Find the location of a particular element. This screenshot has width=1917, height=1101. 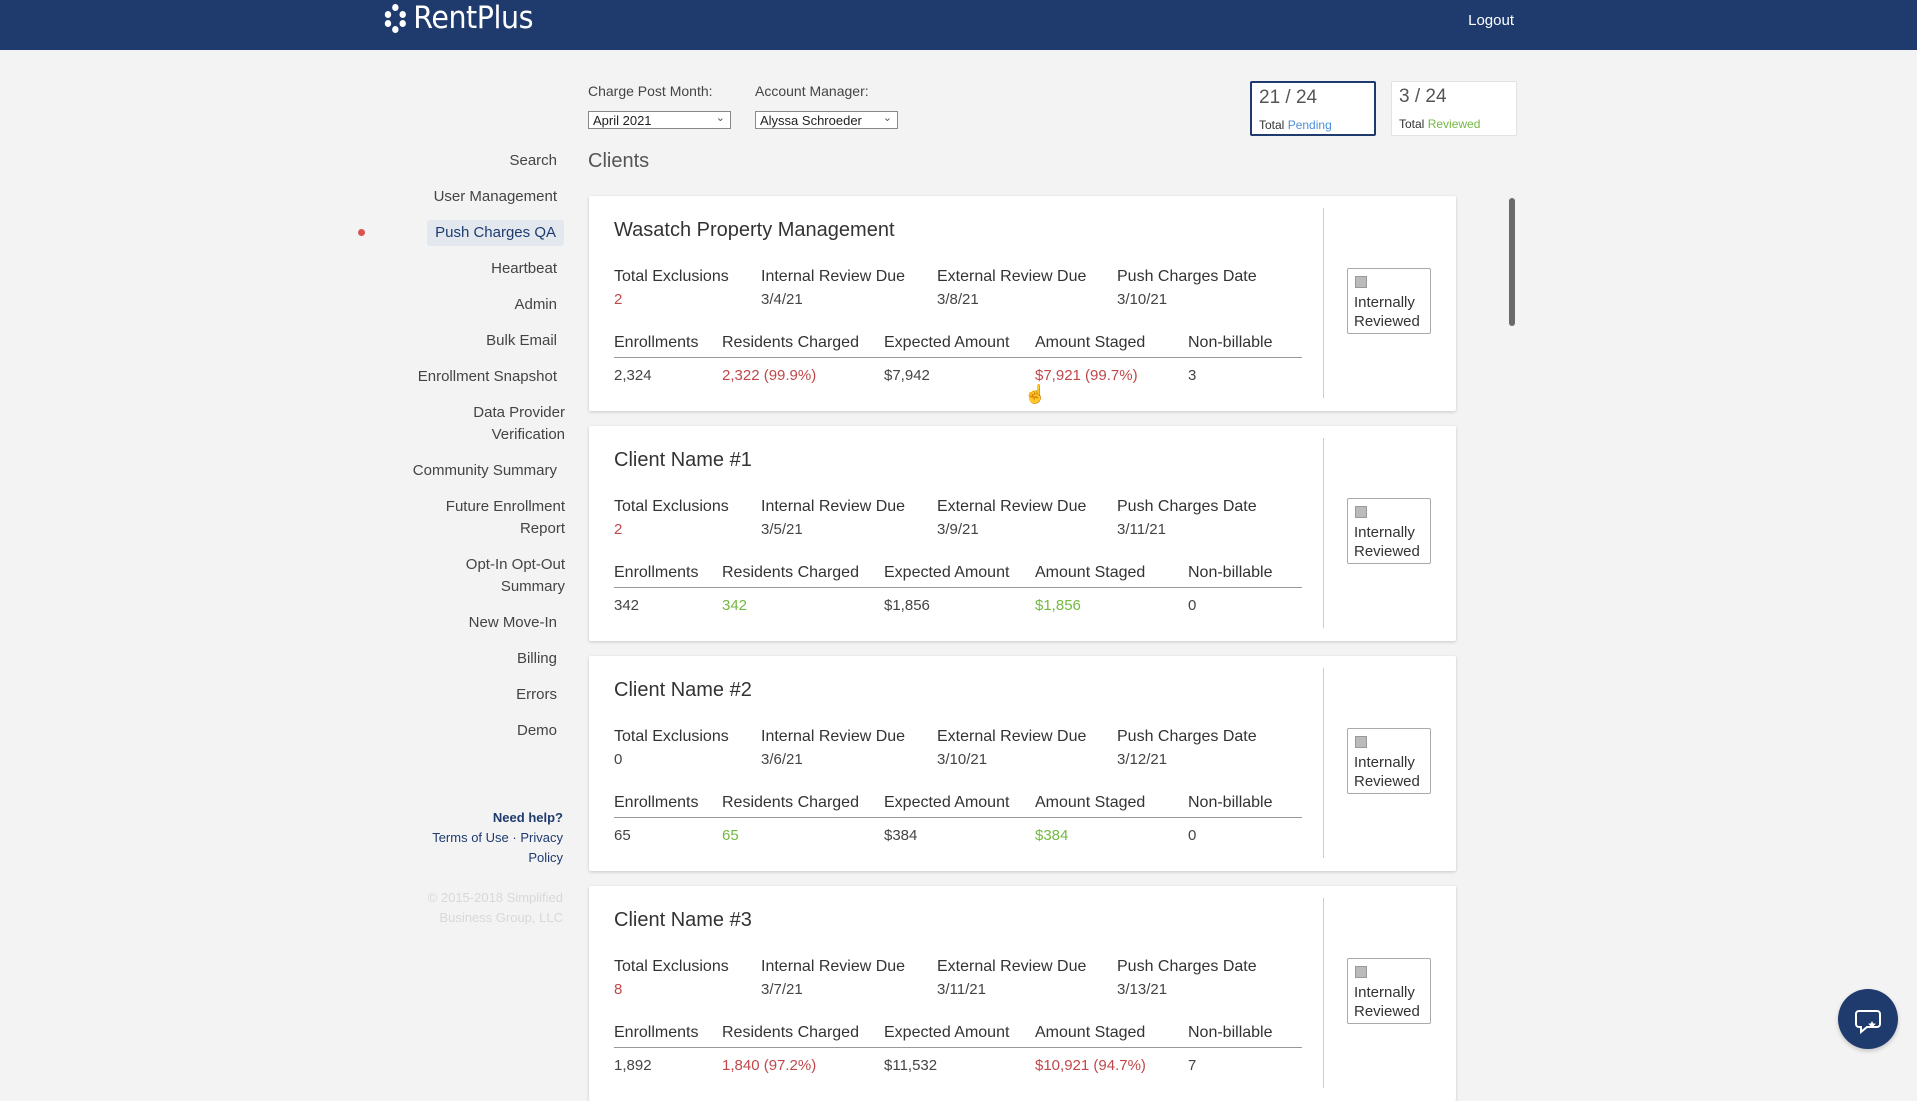

sidebar-item-community-summary: Community Summary is located at coordinates (484, 470).